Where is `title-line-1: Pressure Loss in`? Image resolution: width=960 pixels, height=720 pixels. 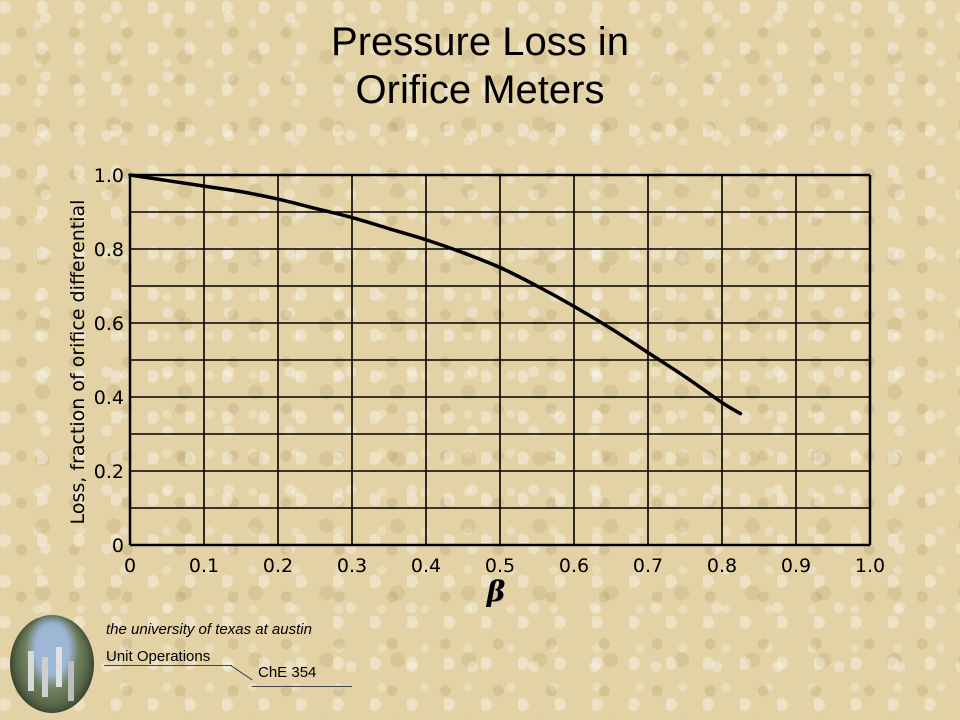
title-line-1: Pressure Loss in is located at coordinates (480, 42).